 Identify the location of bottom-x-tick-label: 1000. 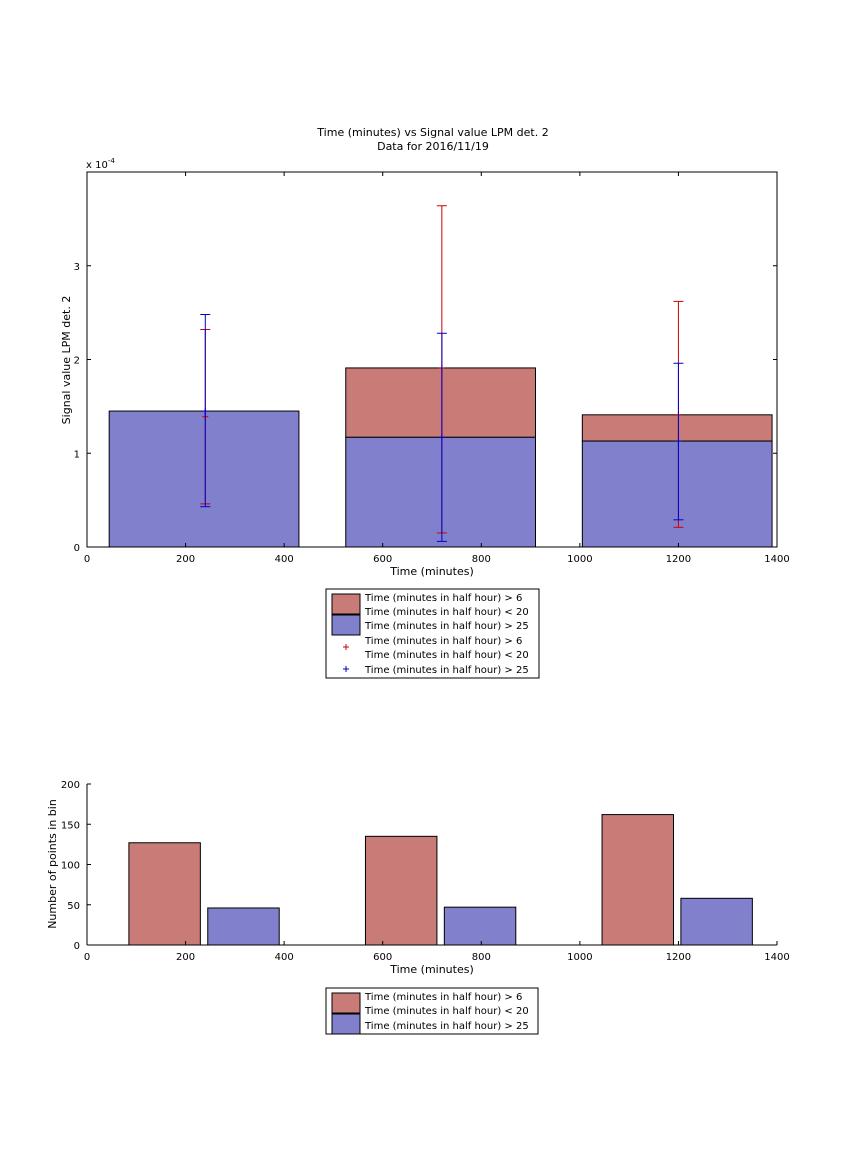
(579, 957).